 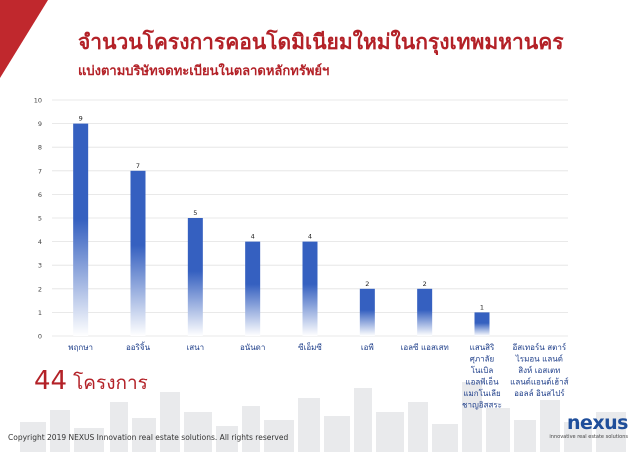 I want to click on y-tick-label: 0, so click(x=40, y=337).